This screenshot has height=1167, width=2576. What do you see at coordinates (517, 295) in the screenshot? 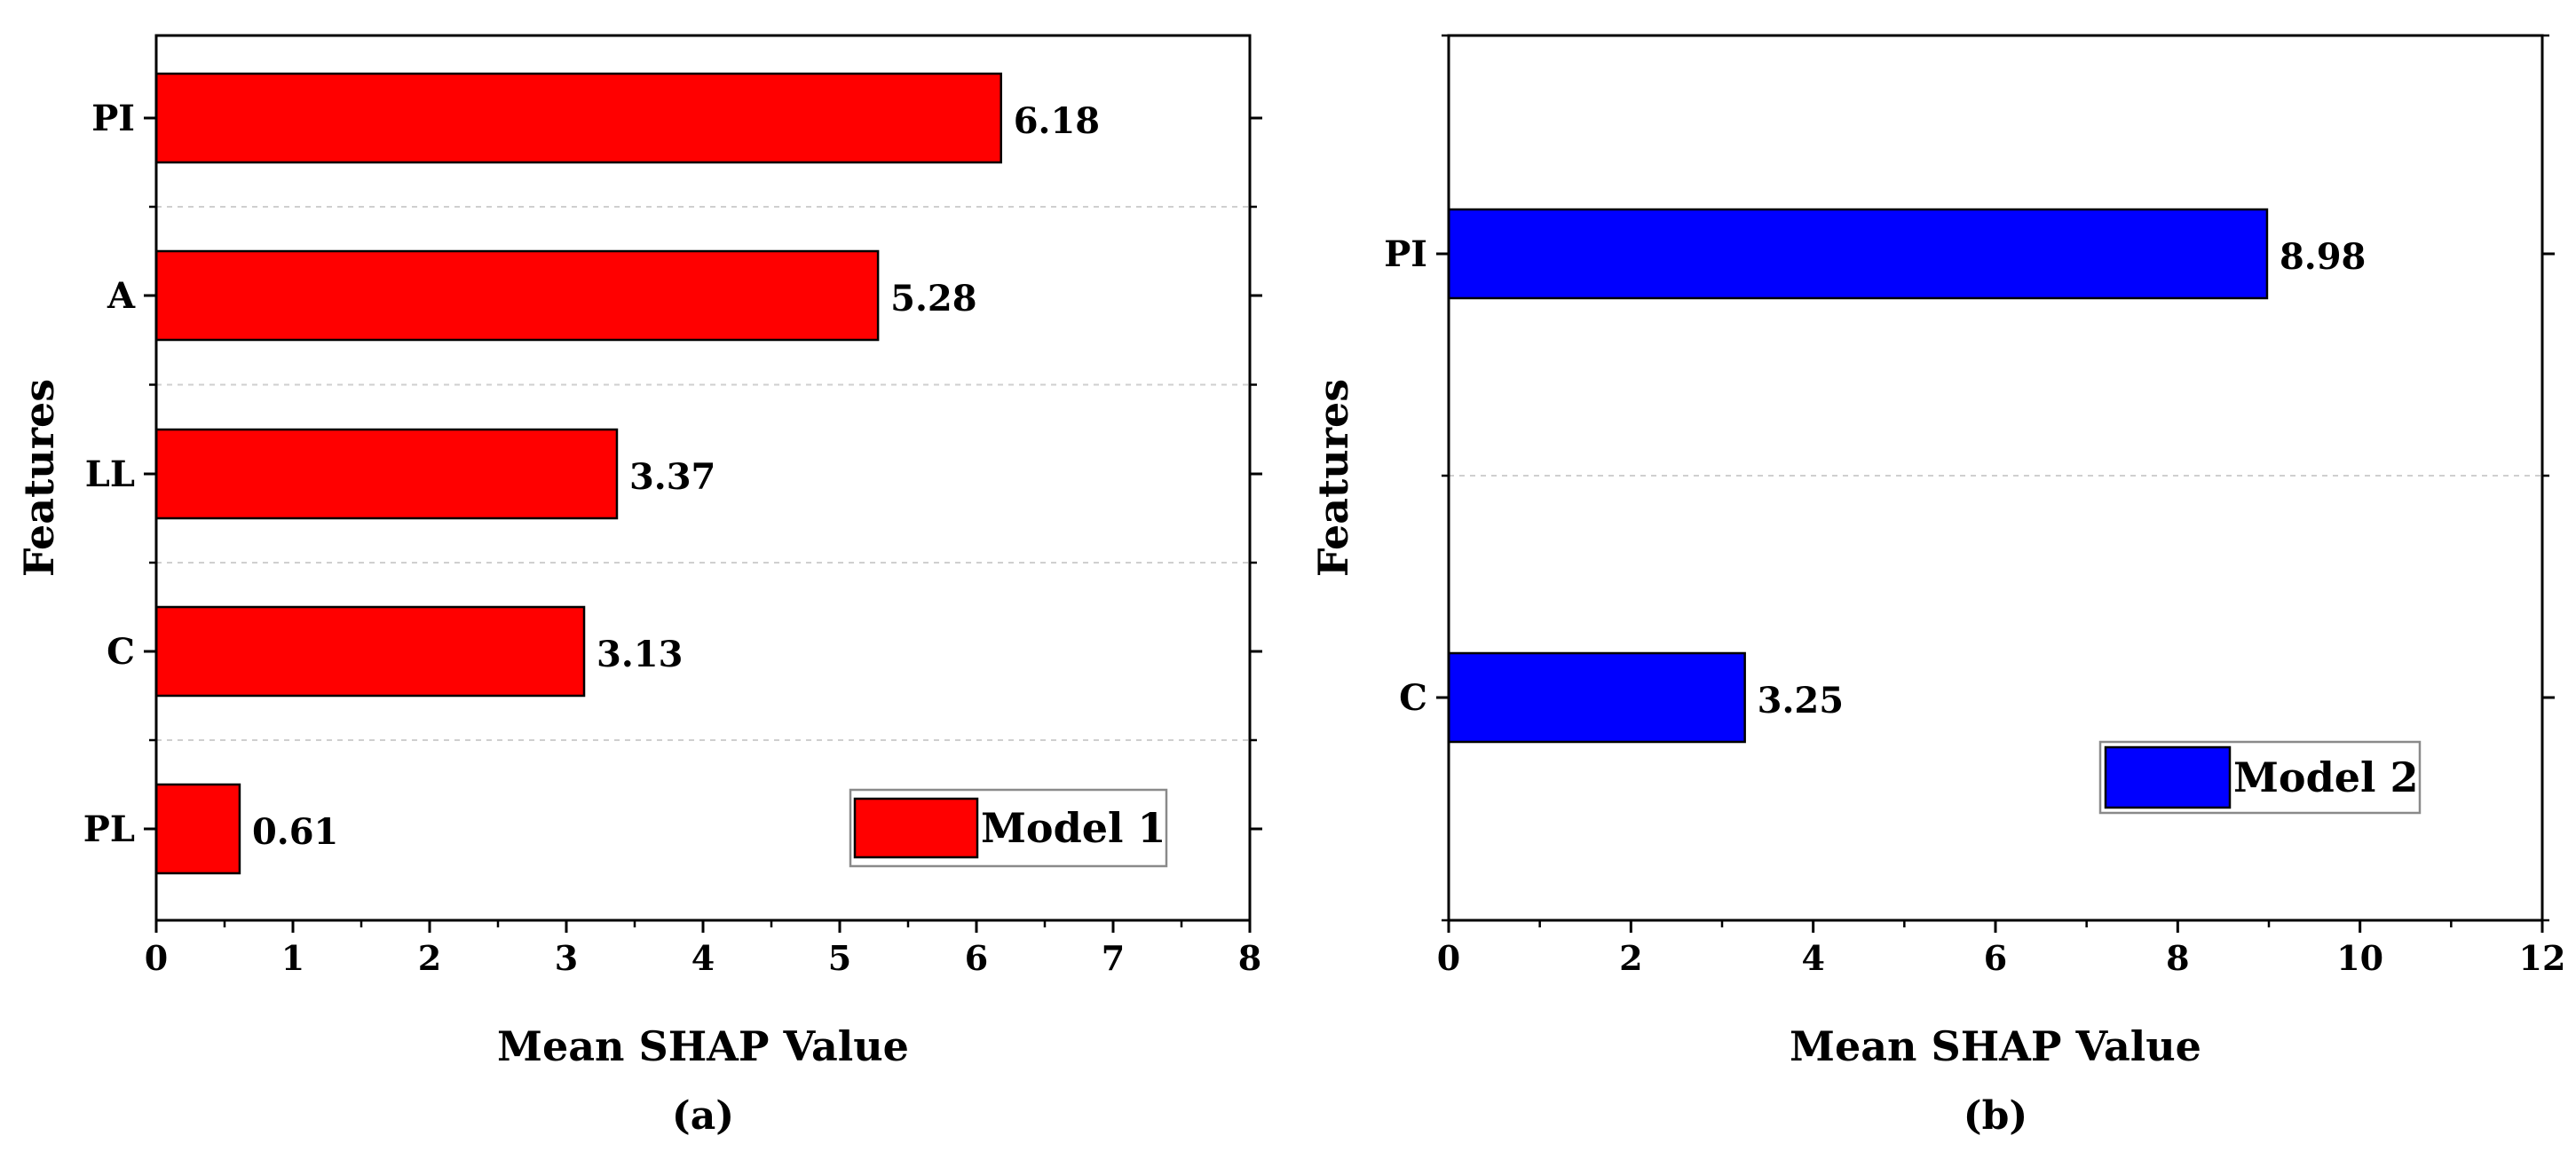
I see `bar-a` at bounding box center [517, 295].